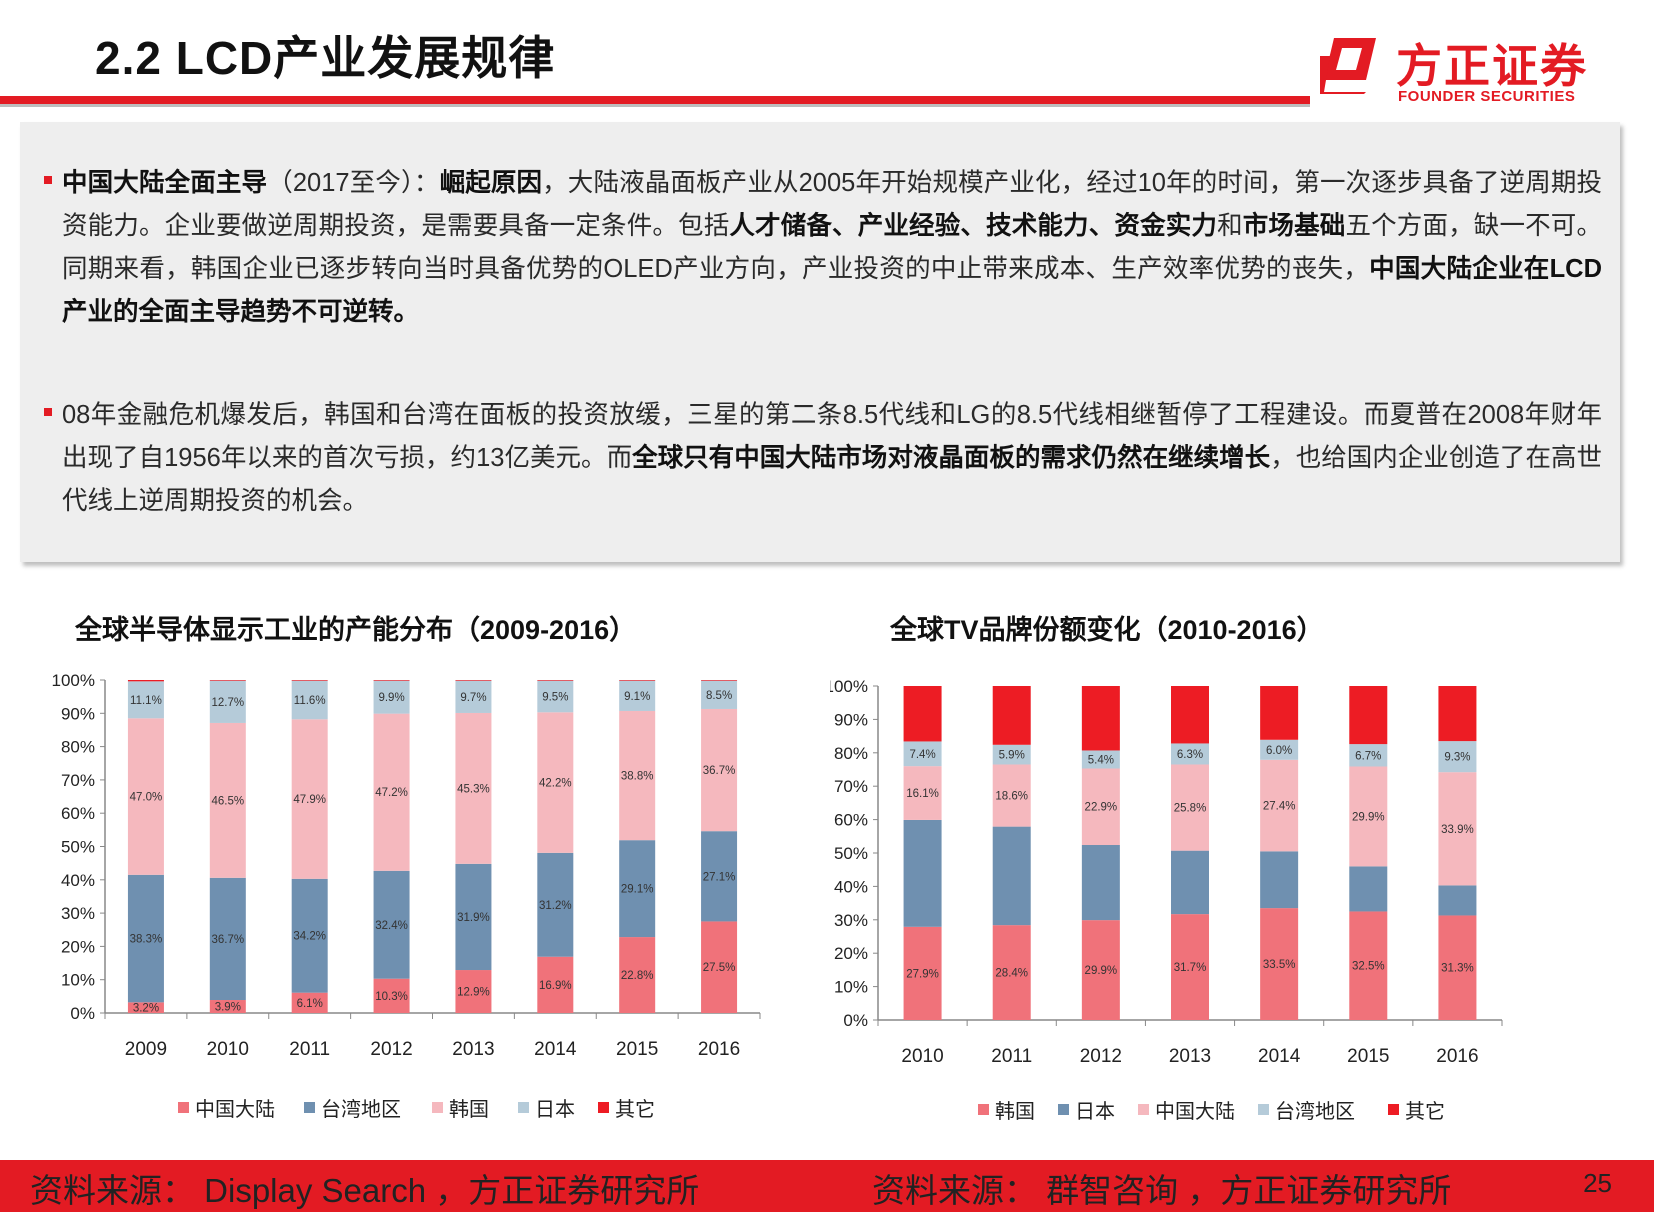 The height and width of the screenshot is (1215, 1654). I want to click on data-label: 33.9%, so click(1457, 830).